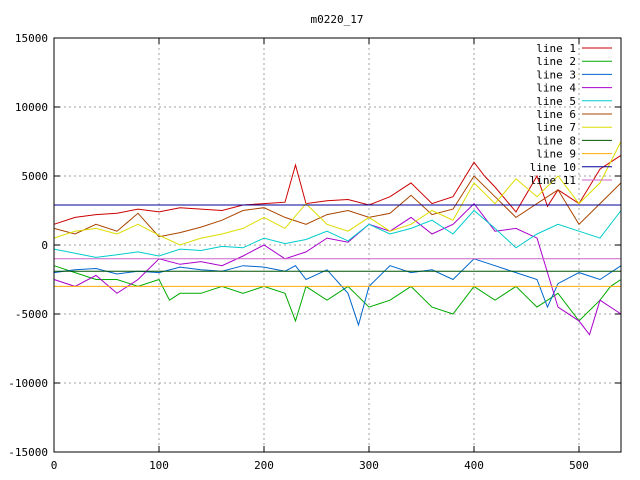 The width and height of the screenshot is (640, 480). I want to click on y-tick-label: 15000, so click(31, 38).